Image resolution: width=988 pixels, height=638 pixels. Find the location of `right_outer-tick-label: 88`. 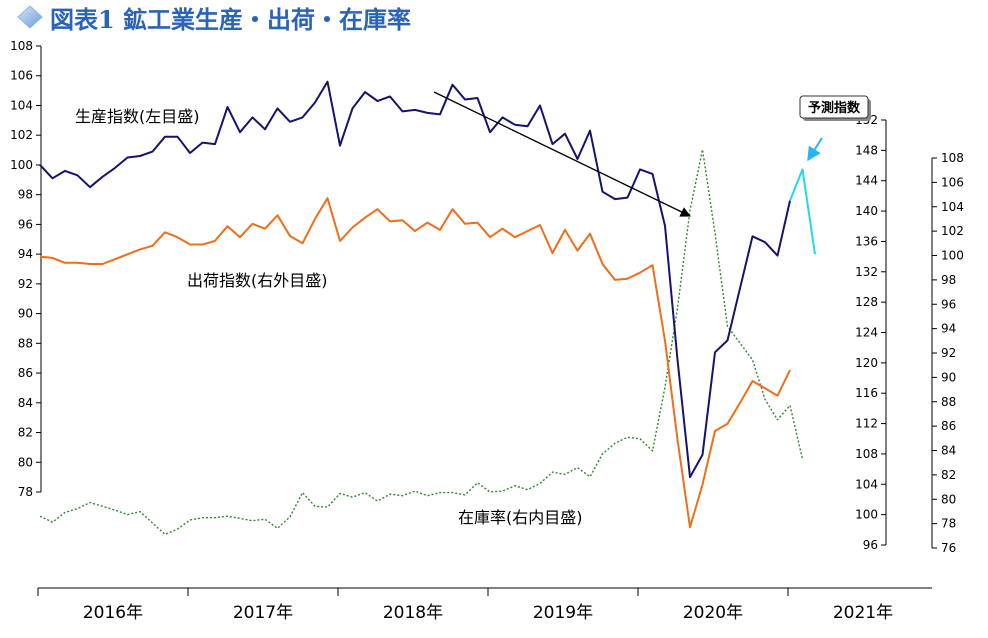

right_outer-tick-label: 88 is located at coordinates (948, 402).